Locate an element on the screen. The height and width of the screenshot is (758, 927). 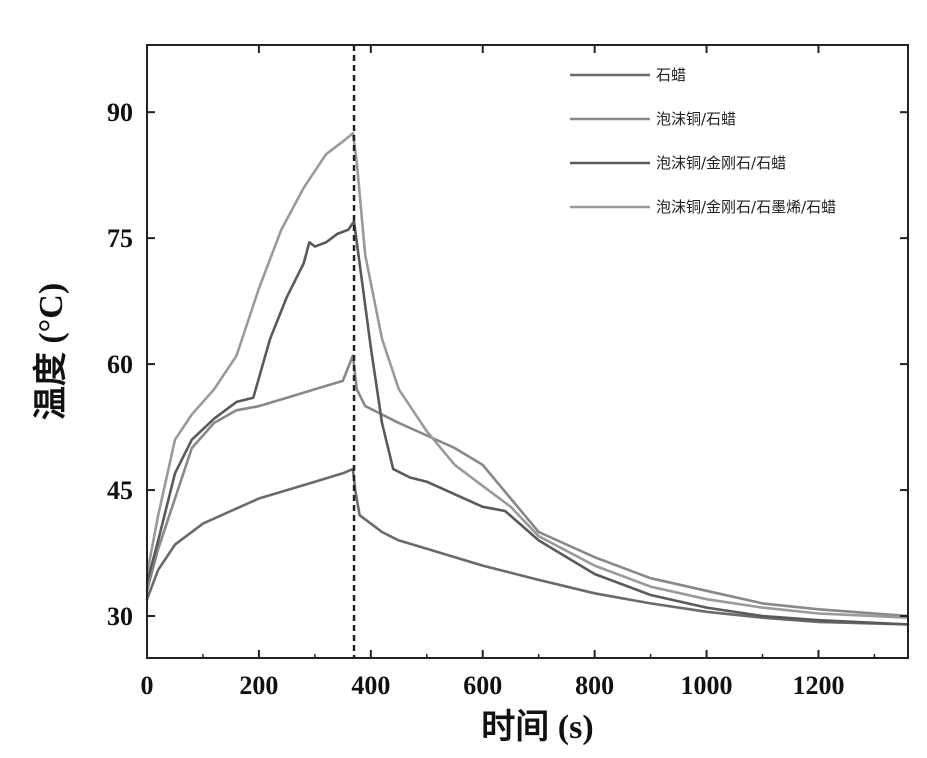
legend-label-1: 石蜡 is located at coordinates (671, 75).